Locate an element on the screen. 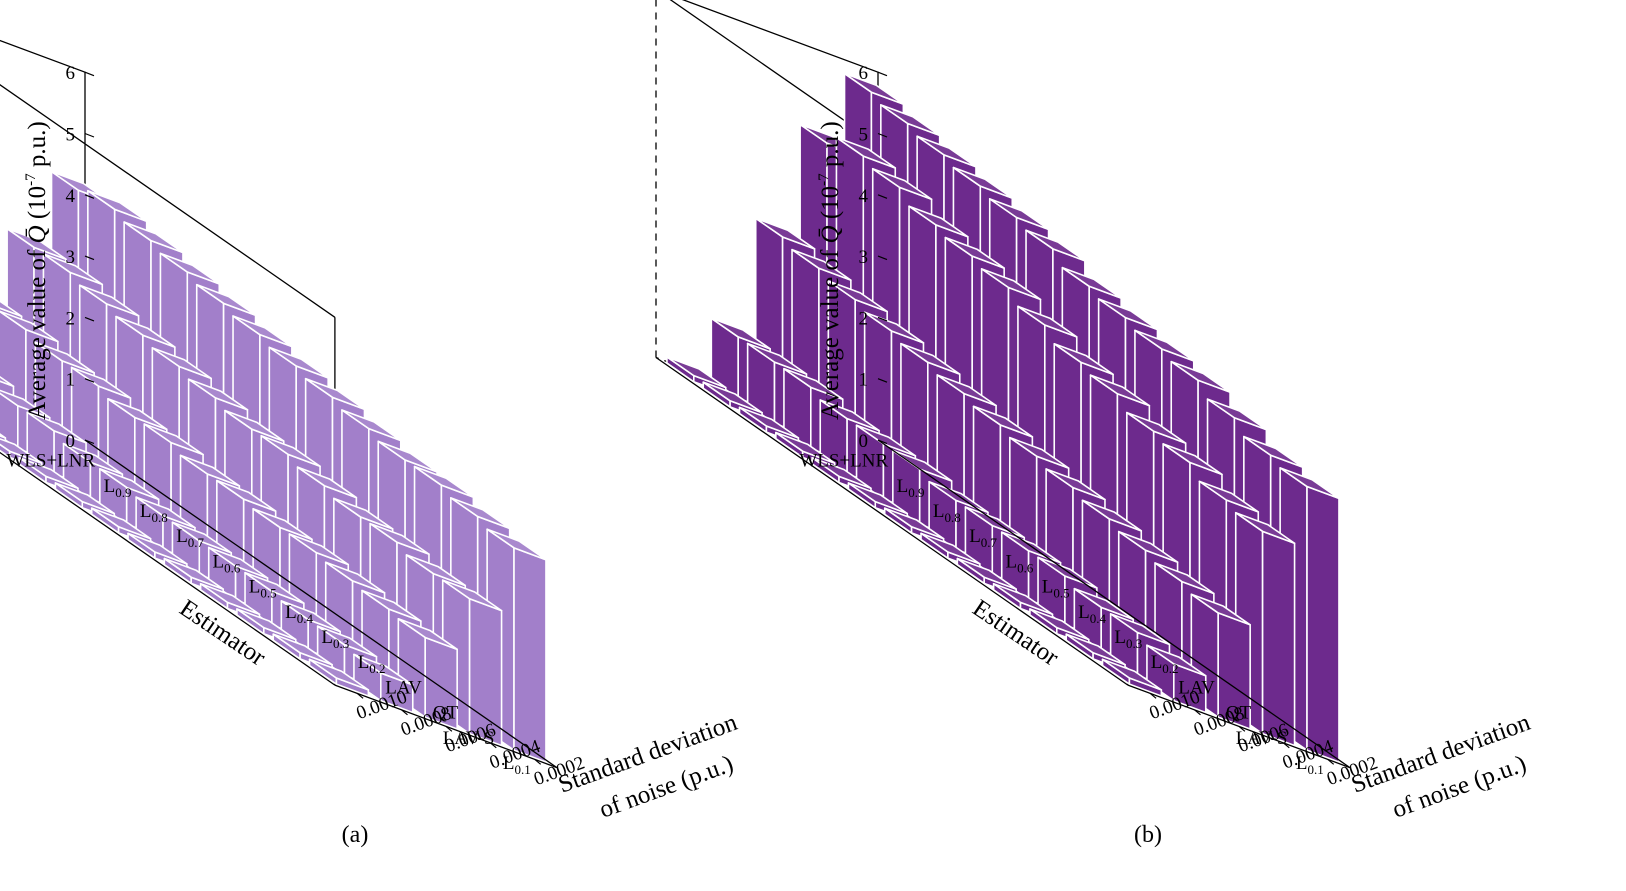 Image resolution: width=1626 pixels, height=891 pixels. estimator-subscript: 0.7 is located at coordinates (196, 542).